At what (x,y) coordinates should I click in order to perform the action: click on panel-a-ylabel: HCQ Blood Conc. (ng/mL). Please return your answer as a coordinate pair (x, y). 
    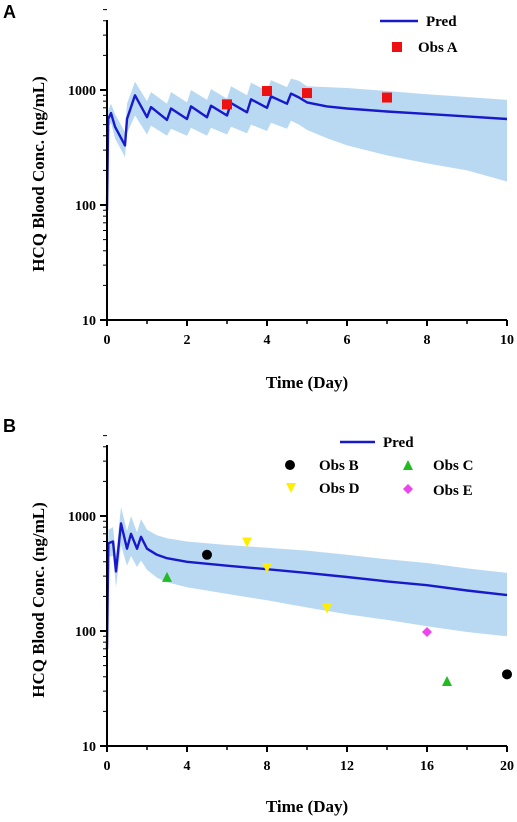
    Looking at the image, I should click on (38, 174).